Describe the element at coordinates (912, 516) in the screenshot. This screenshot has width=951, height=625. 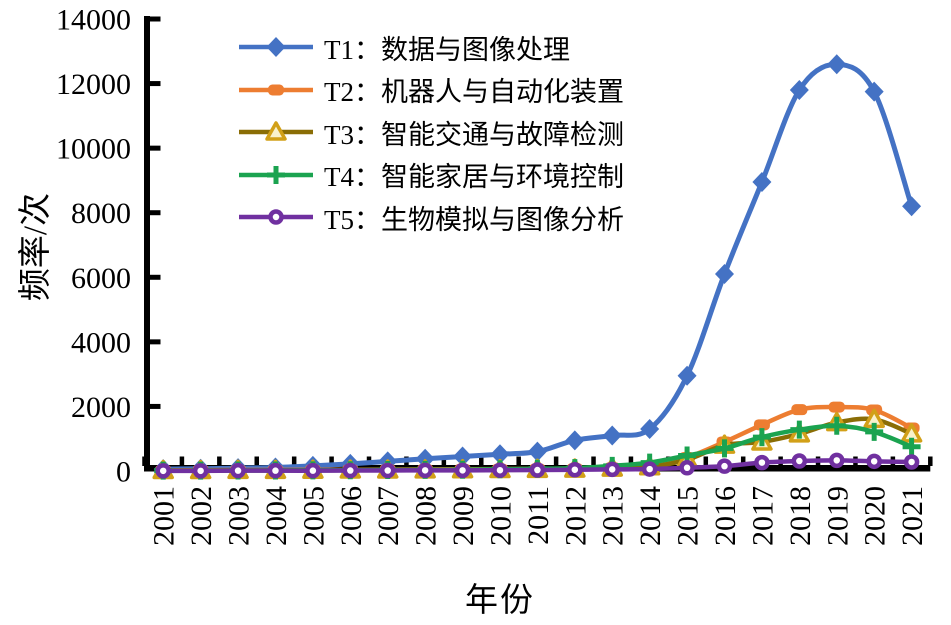
I see `x-tick-label: 2021` at that location.